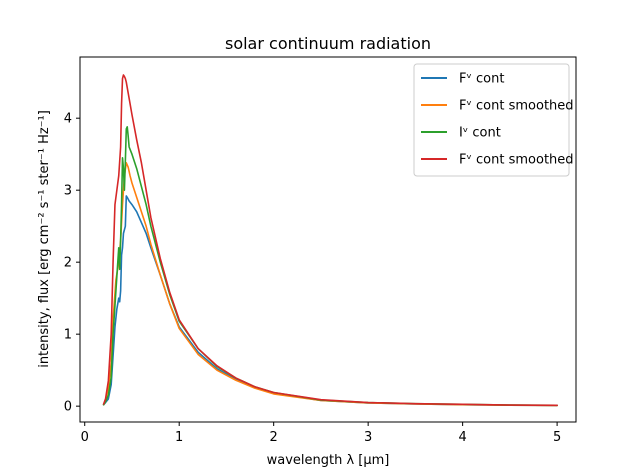  I want to click on legend-label-3: Iᵛ cont, so click(480, 133).